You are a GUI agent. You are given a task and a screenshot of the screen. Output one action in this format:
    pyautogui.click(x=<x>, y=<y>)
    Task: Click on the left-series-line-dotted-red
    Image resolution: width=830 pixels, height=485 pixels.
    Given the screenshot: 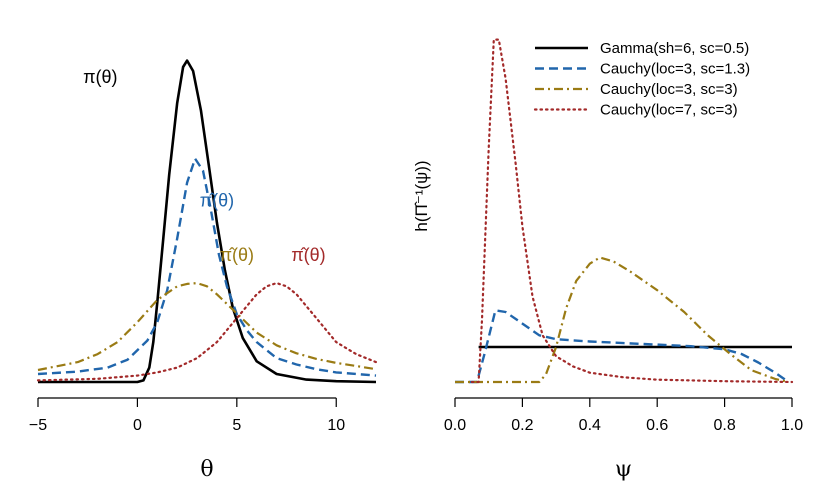 What is the action you would take?
    pyautogui.click(x=207, y=332)
    